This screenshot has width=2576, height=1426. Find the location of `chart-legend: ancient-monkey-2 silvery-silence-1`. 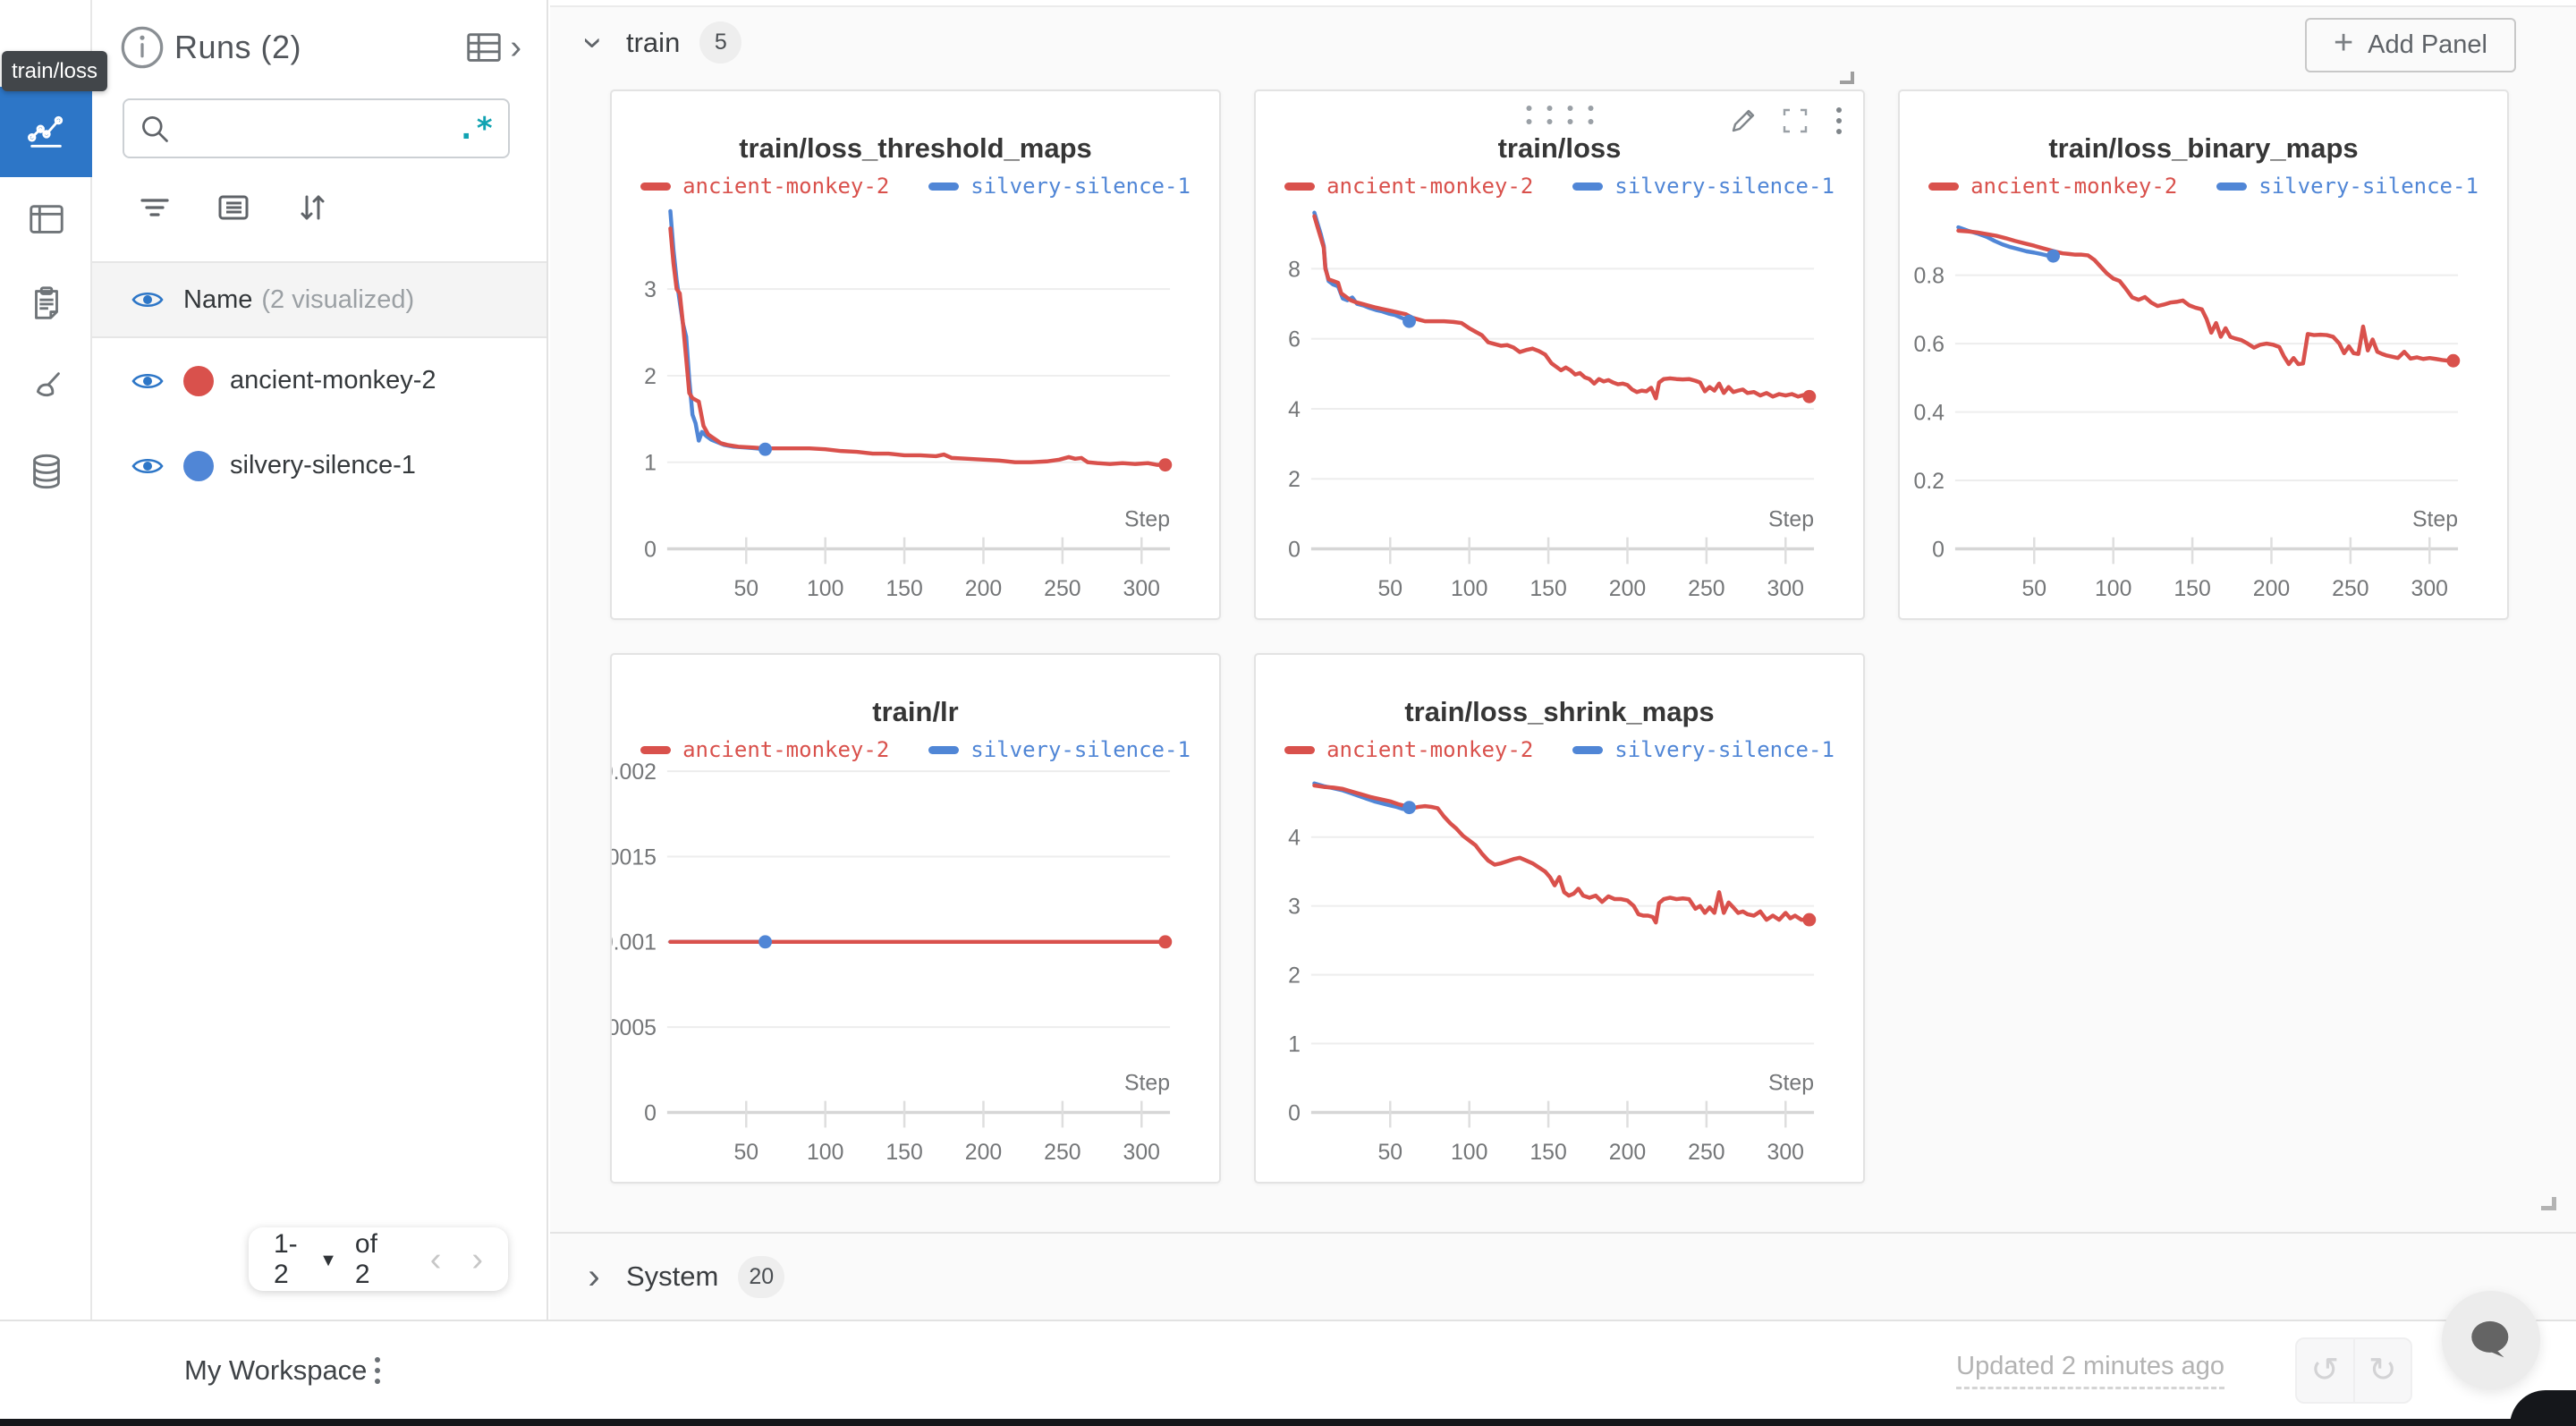

chart-legend: ancient-monkey-2 silvery-silence-1 is located at coordinates (2203, 187).